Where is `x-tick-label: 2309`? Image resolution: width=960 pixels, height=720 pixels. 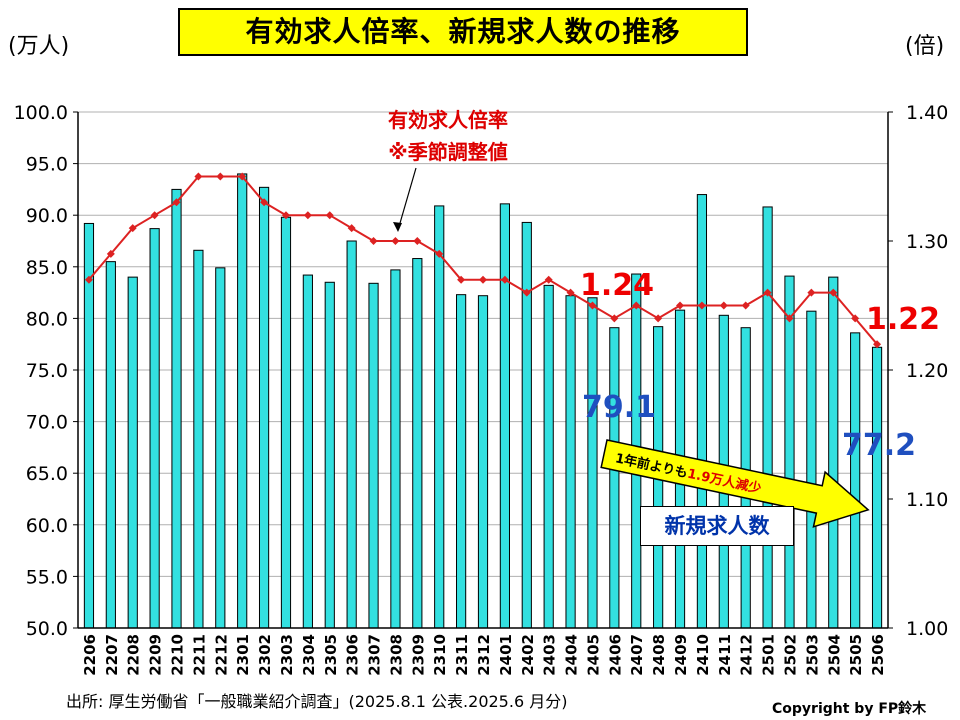
x-tick-label: 2309 is located at coordinates (418, 655).